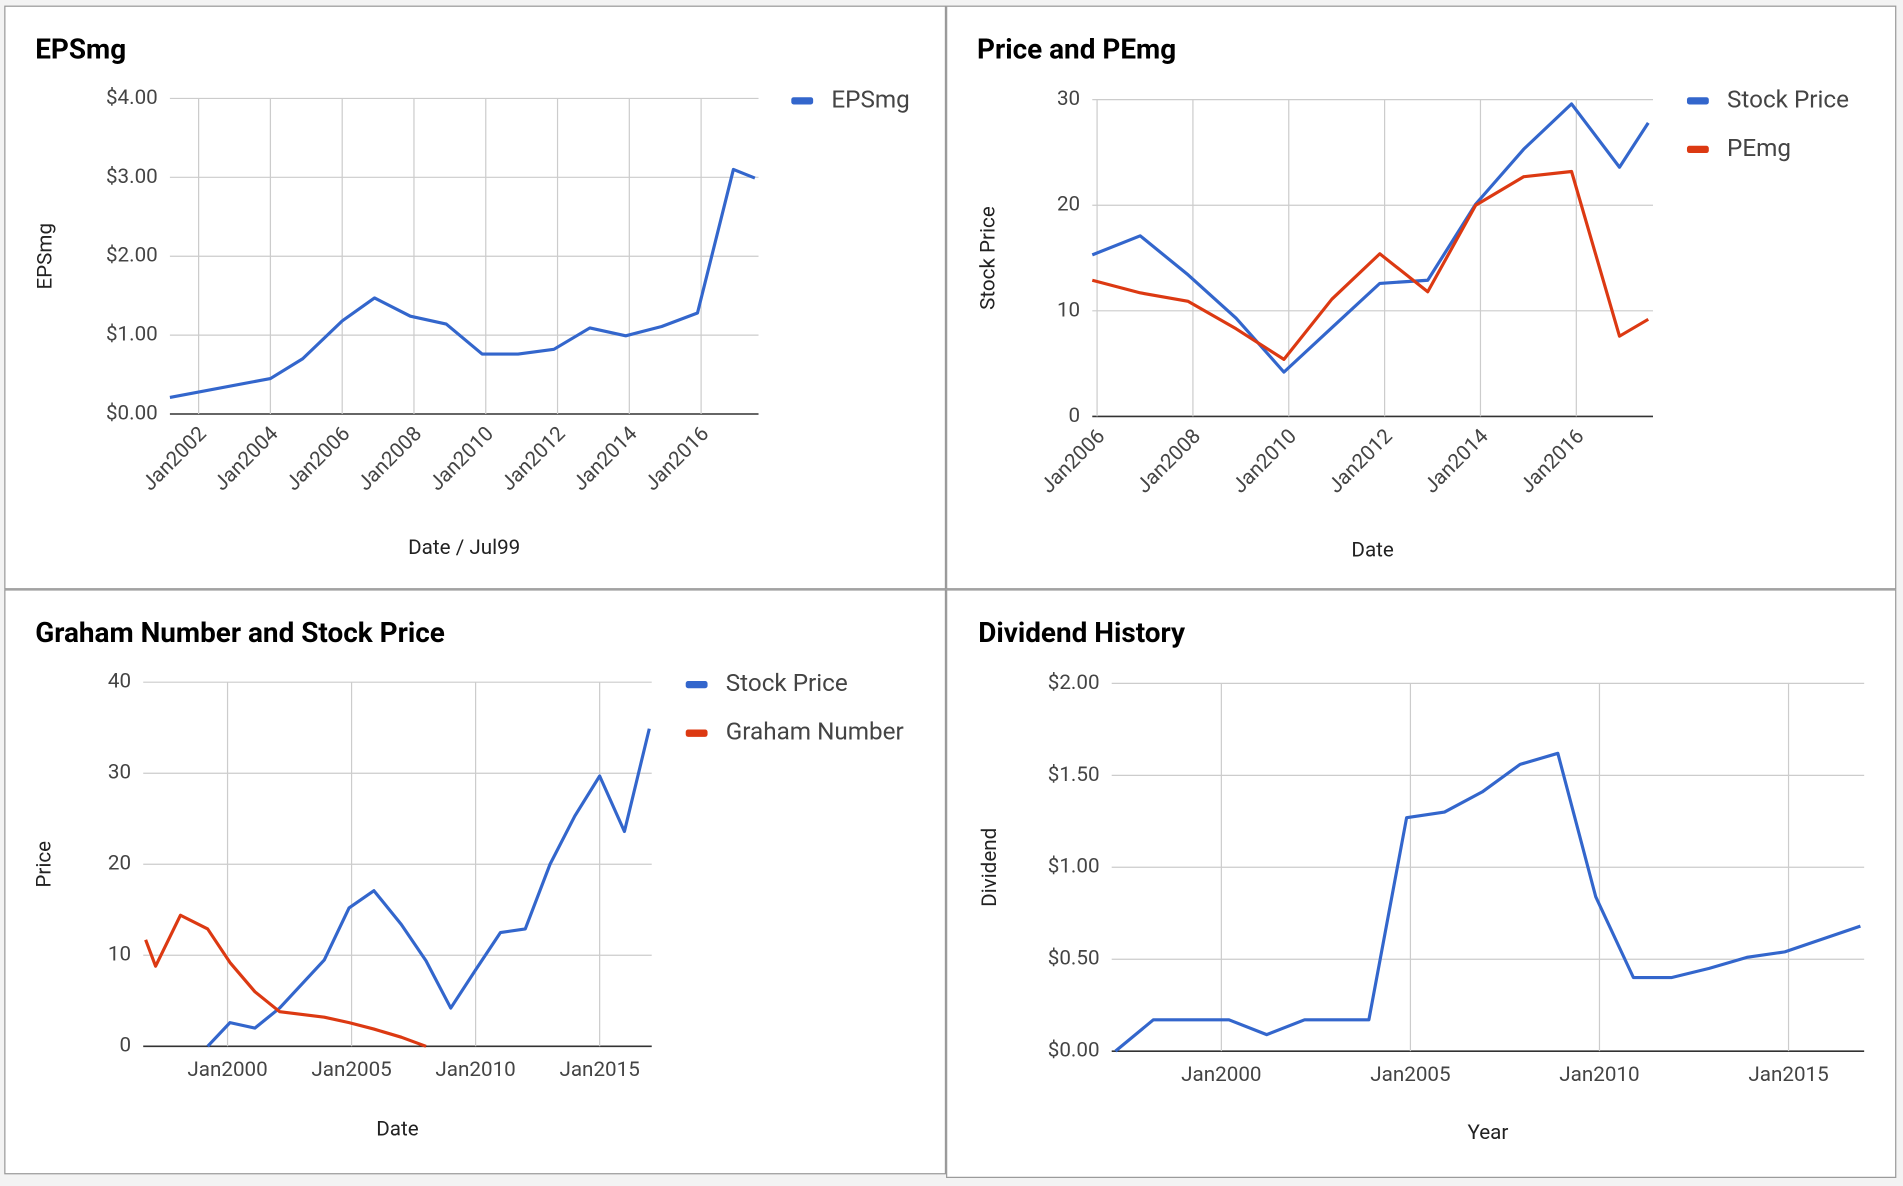 This screenshot has width=1903, height=1186. What do you see at coordinates (870, 98) in the screenshot?
I see `legend-label: EPSmg` at bounding box center [870, 98].